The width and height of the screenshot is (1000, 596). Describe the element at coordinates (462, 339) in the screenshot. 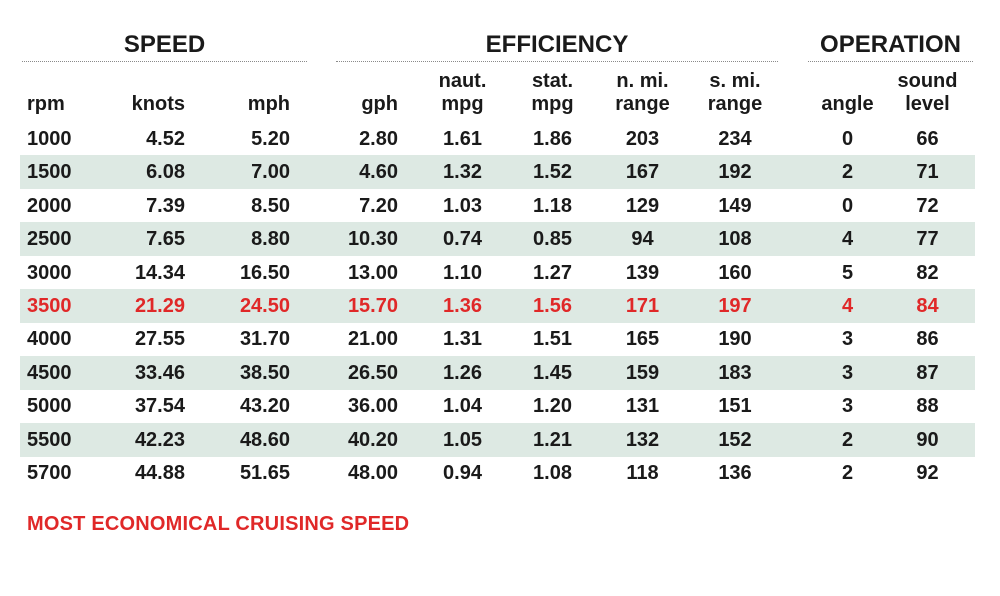

I see `cell-naut-mpg: 1.31` at that location.